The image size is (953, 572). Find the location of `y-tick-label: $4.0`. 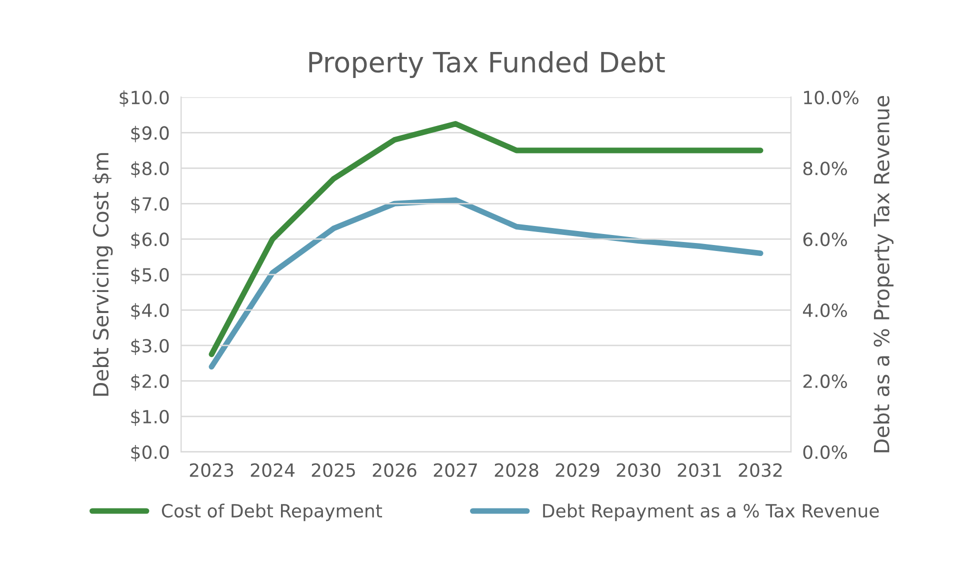

y-tick-label: $4.0 is located at coordinates (150, 311).